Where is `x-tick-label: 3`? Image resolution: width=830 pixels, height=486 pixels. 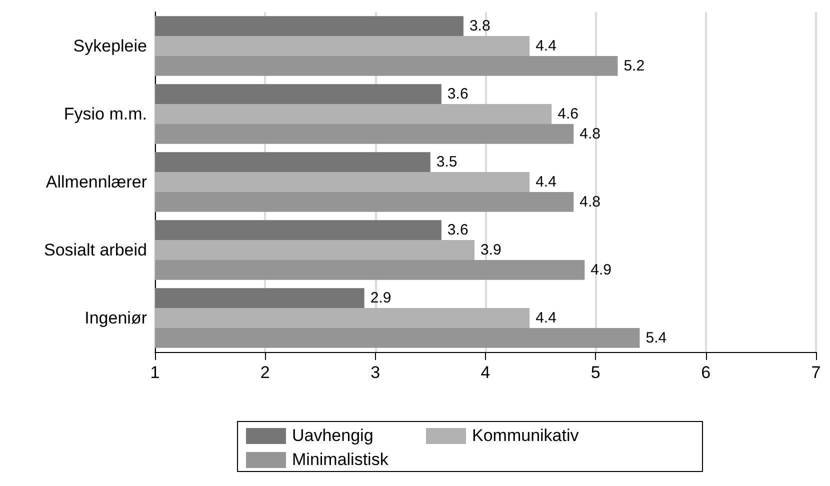
x-tick-label: 3 is located at coordinates (375, 372).